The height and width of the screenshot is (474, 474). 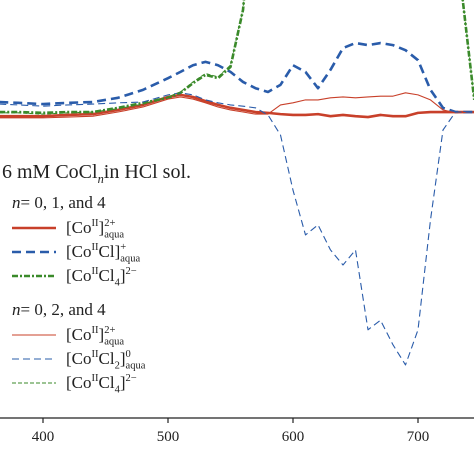 What do you see at coordinates (123, 247) in the screenshot?
I see `legend-label-part: +` at bounding box center [123, 247].